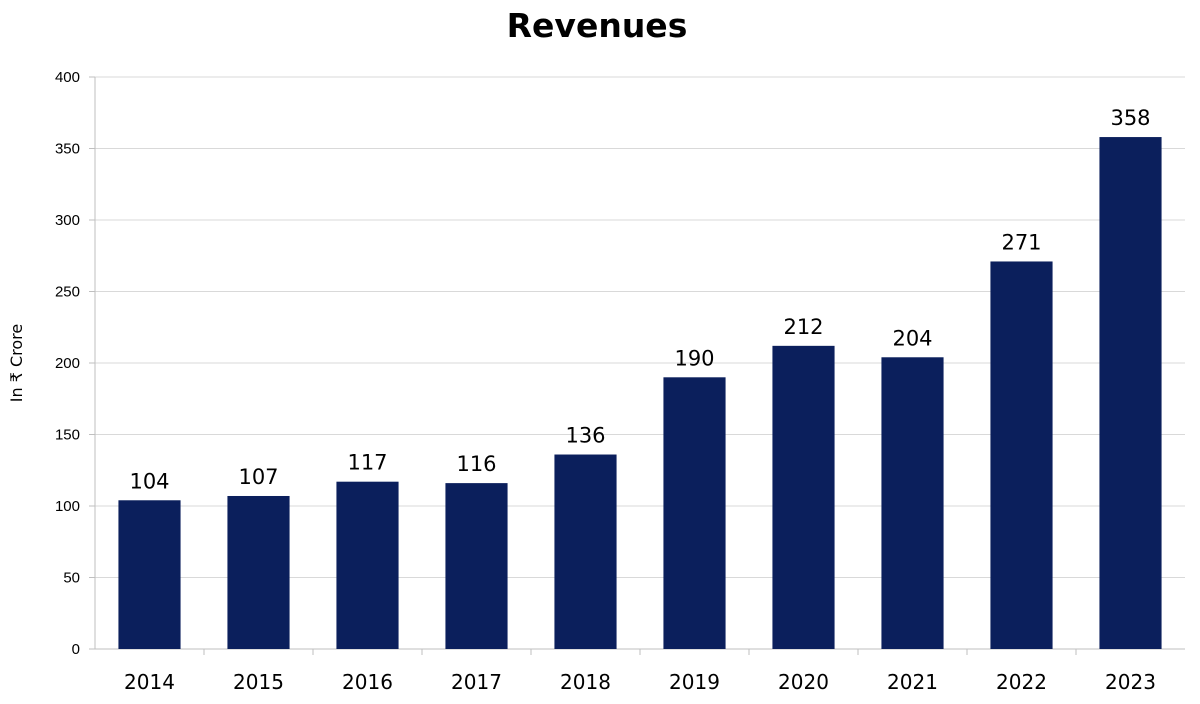  I want to click on bar-2018, so click(585, 551).